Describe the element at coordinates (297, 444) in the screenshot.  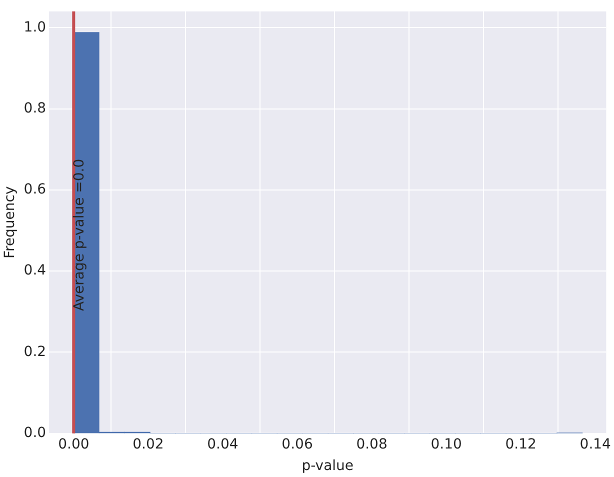
I see `x-tick-label: 0.06` at that location.